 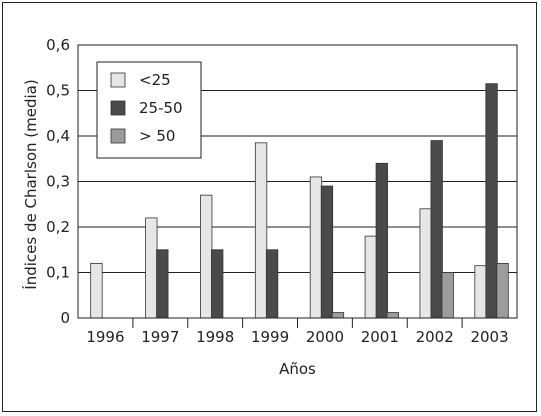 What do you see at coordinates (58, 45) in the screenshot?
I see `y-tick-label: 0,6` at bounding box center [58, 45].